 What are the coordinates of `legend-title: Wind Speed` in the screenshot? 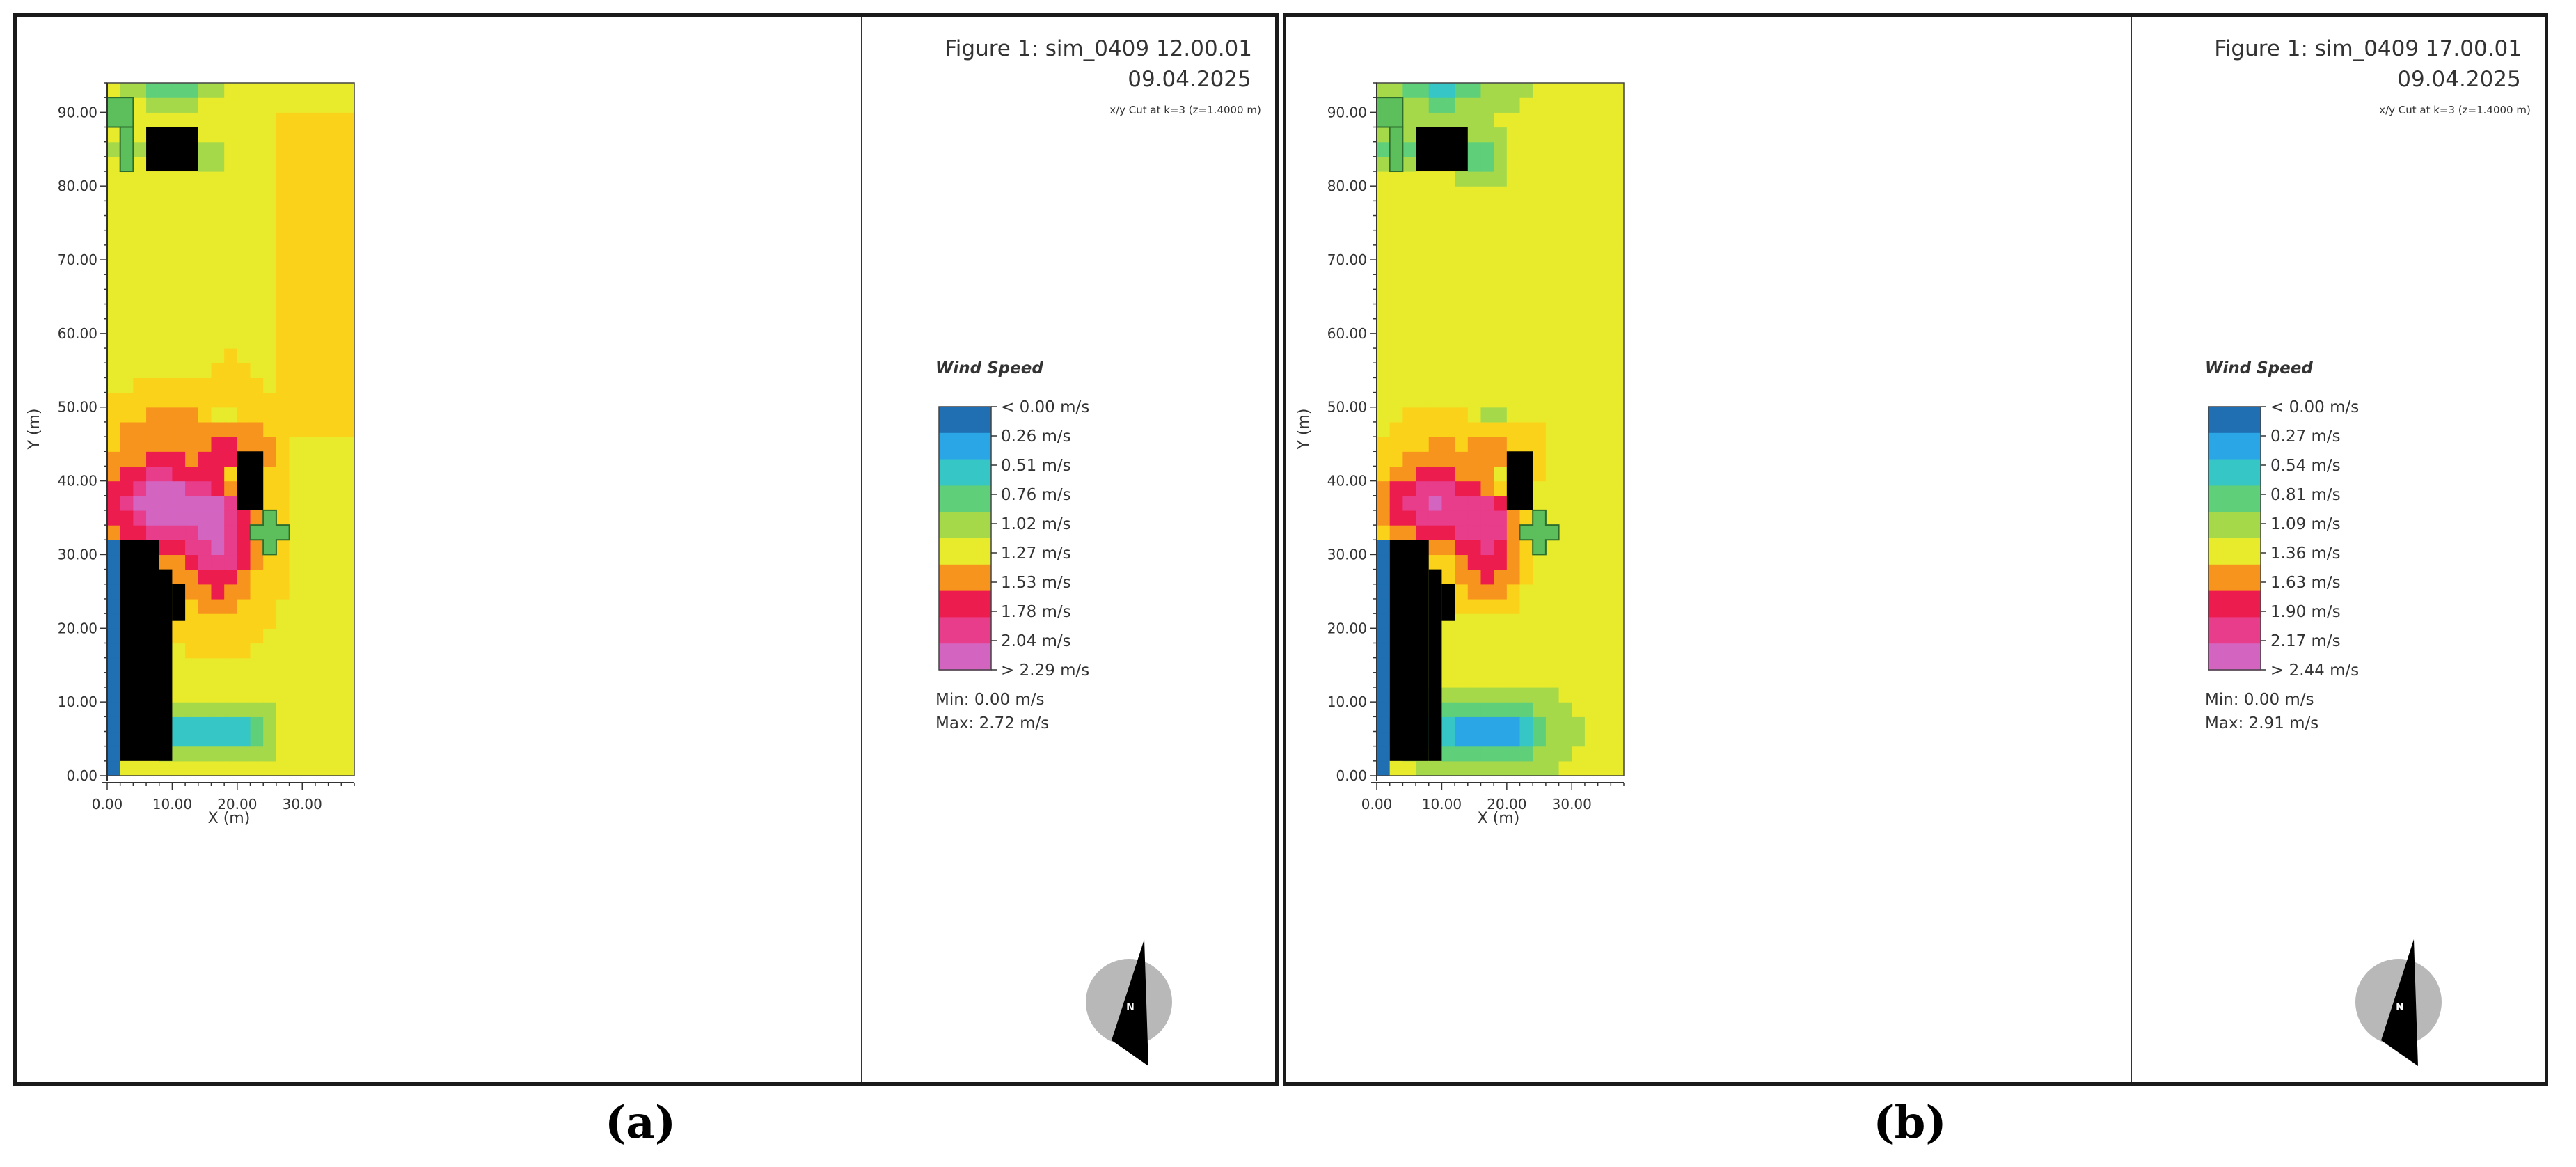 It's located at (989, 368).